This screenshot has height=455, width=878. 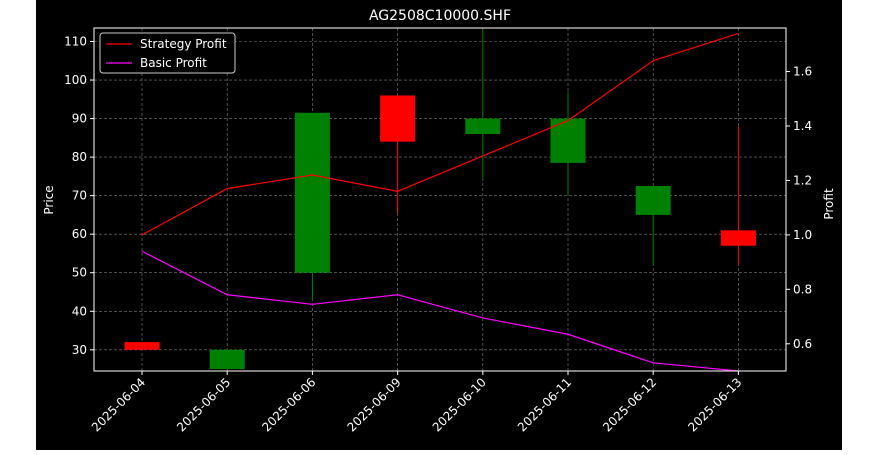 I want to click on legend: Strategy Profit Basic Profit, so click(x=167, y=53).